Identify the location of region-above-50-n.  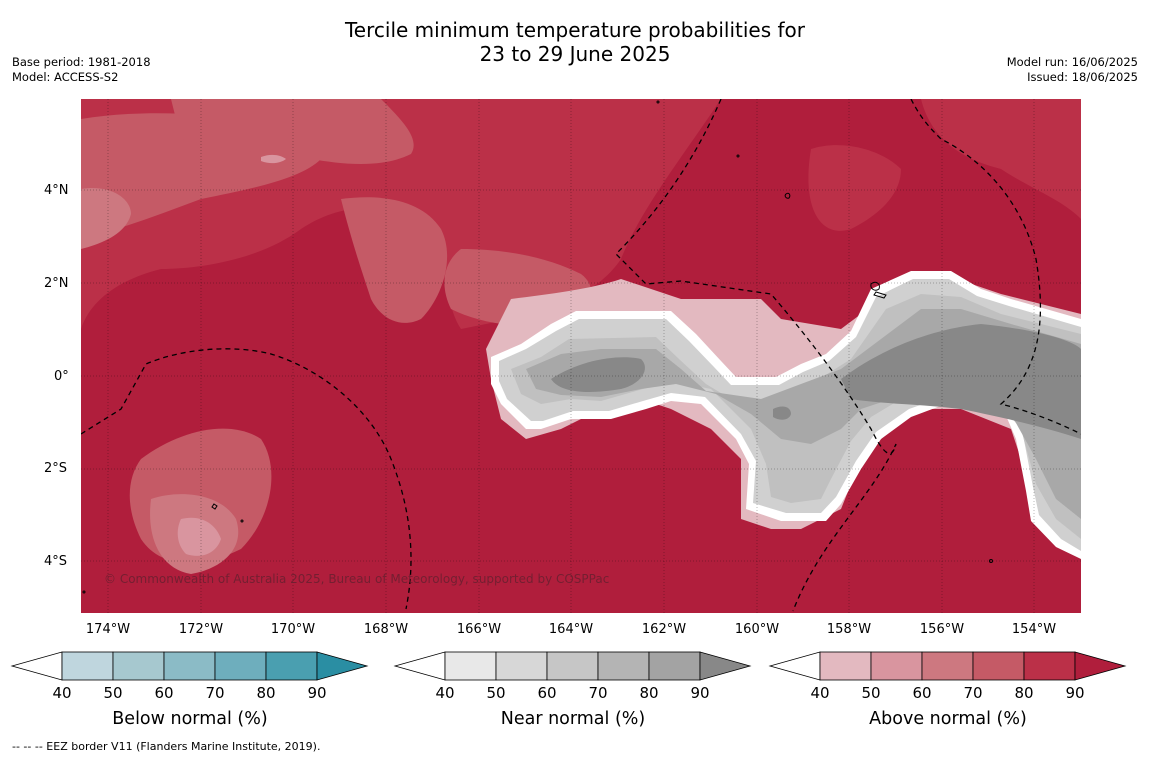
(273, 159).